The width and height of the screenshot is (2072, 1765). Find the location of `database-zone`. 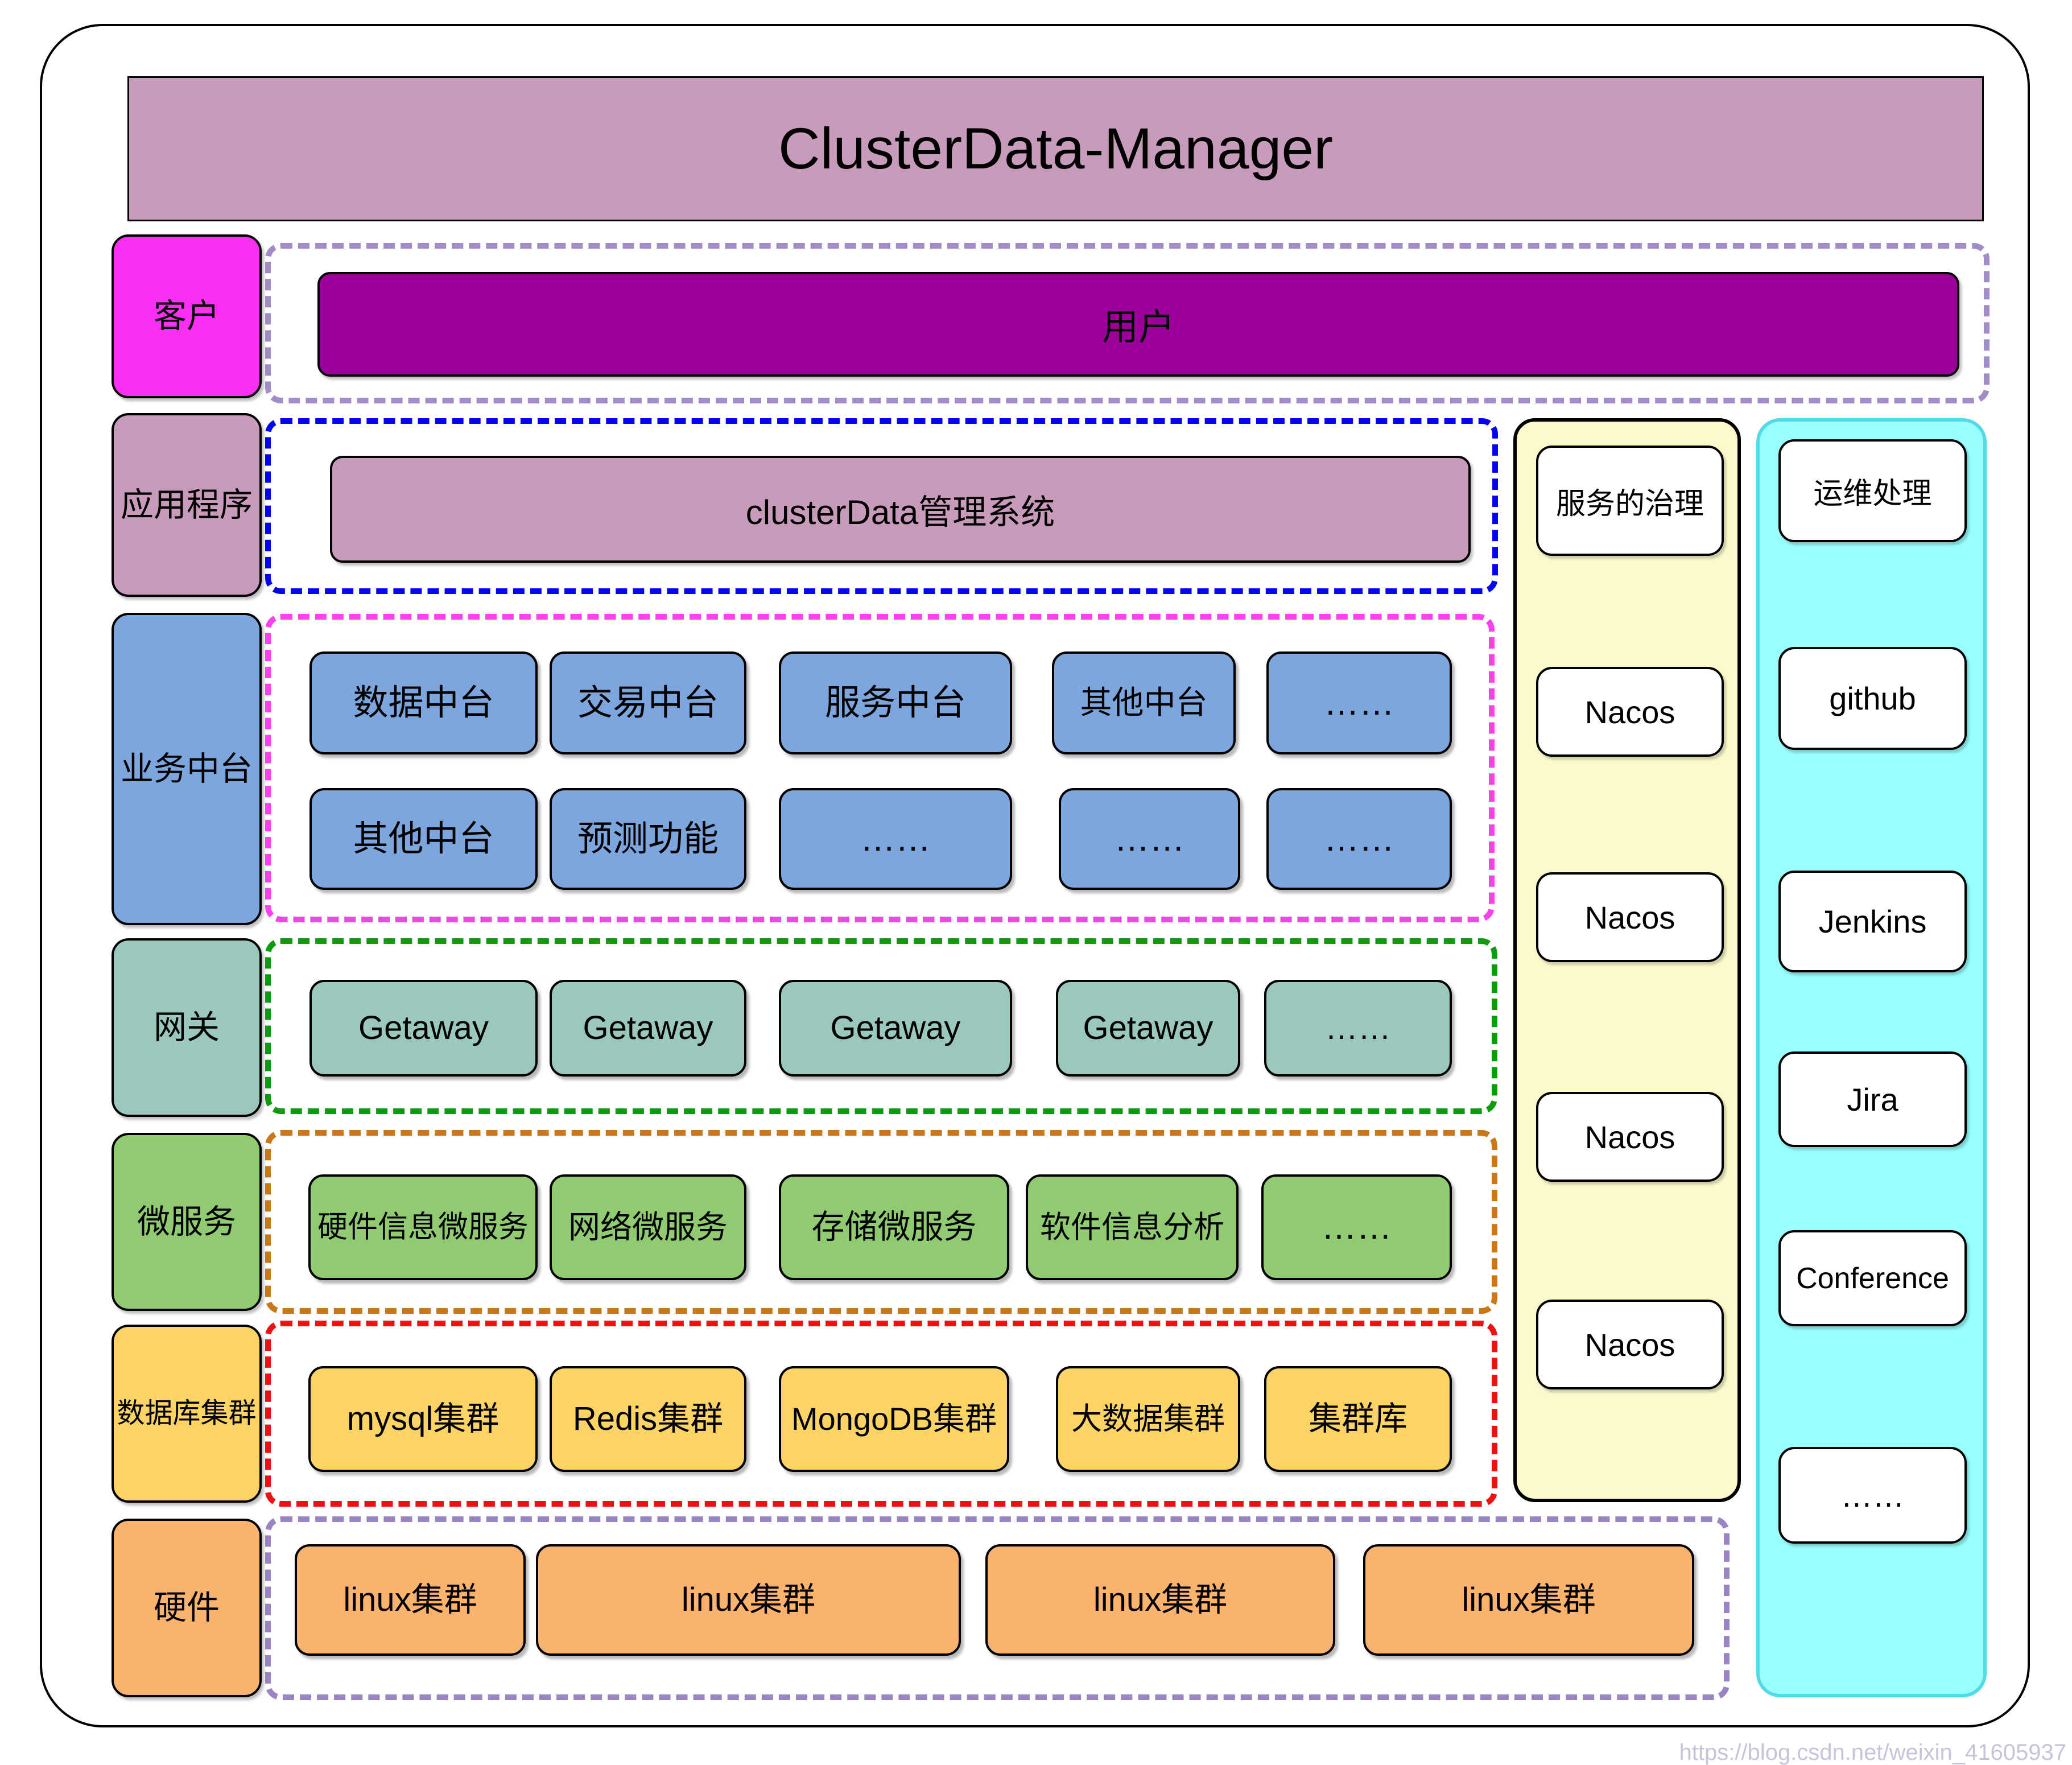

database-zone is located at coordinates (881, 1414).